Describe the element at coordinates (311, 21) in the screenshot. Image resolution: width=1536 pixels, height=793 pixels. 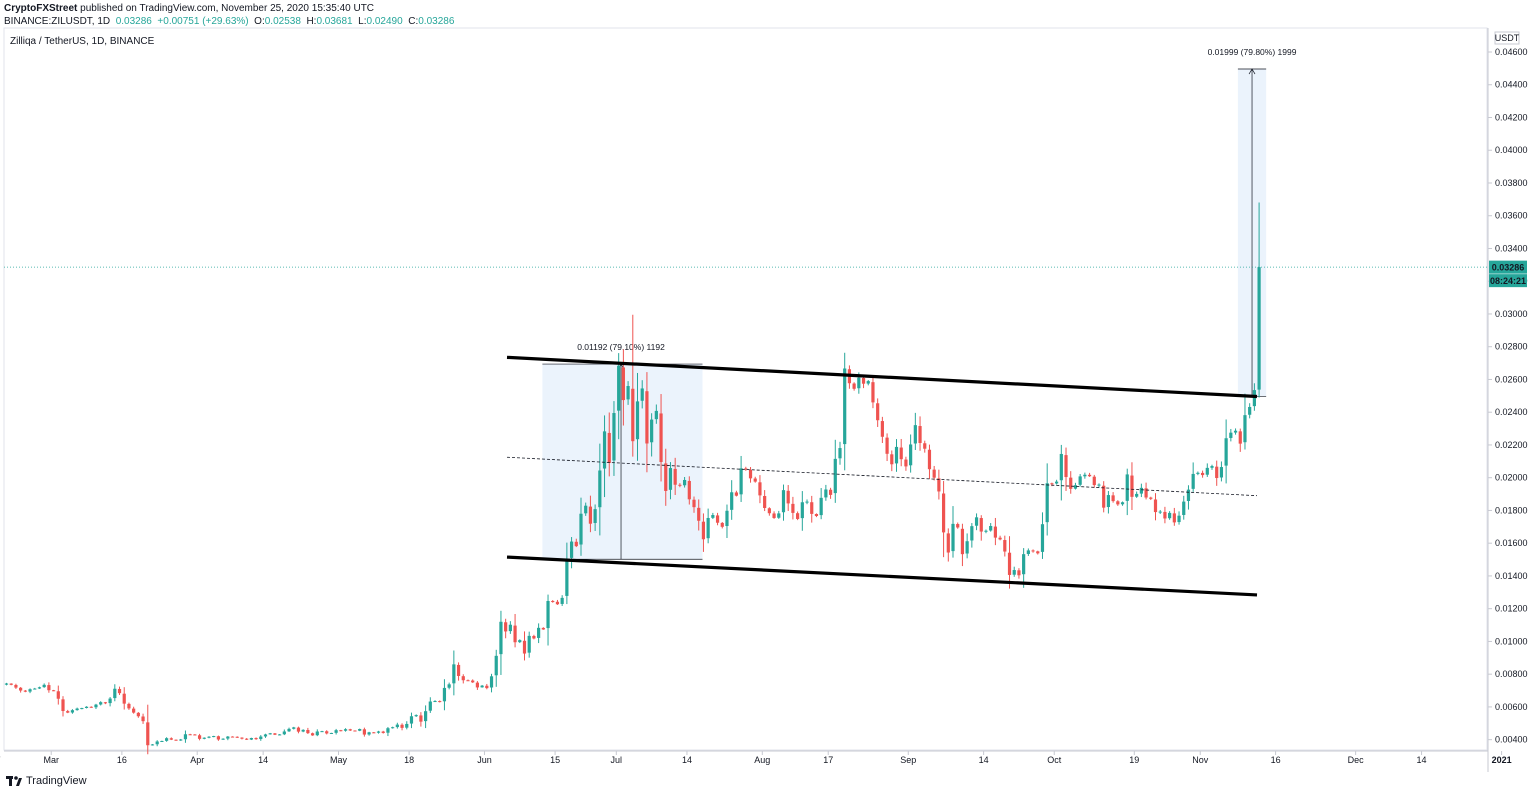
I see `high-label: H:` at that location.